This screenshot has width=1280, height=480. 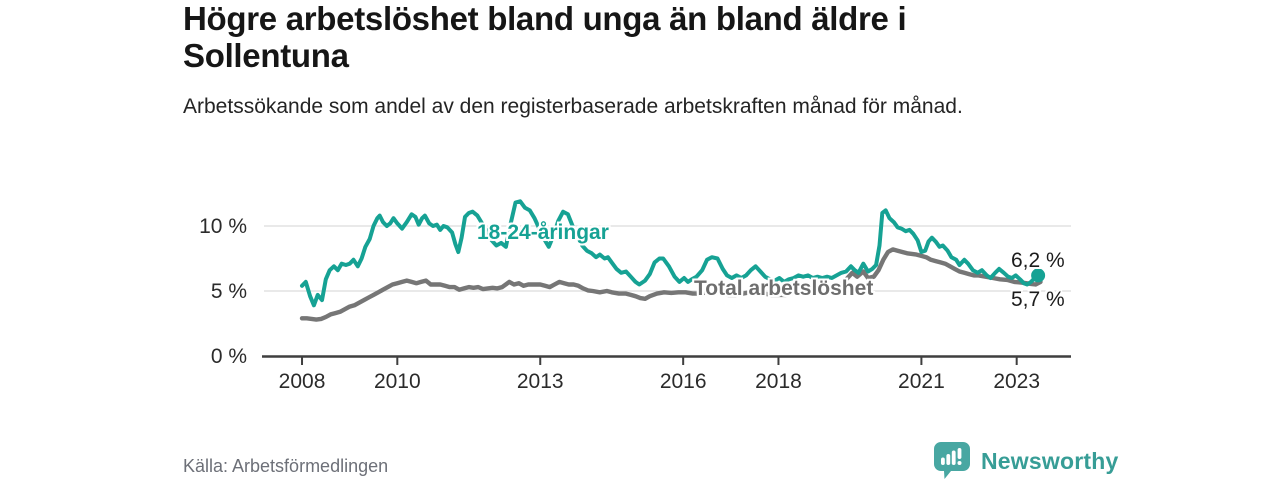 I want to click on bar-large, so click(x=953, y=457).